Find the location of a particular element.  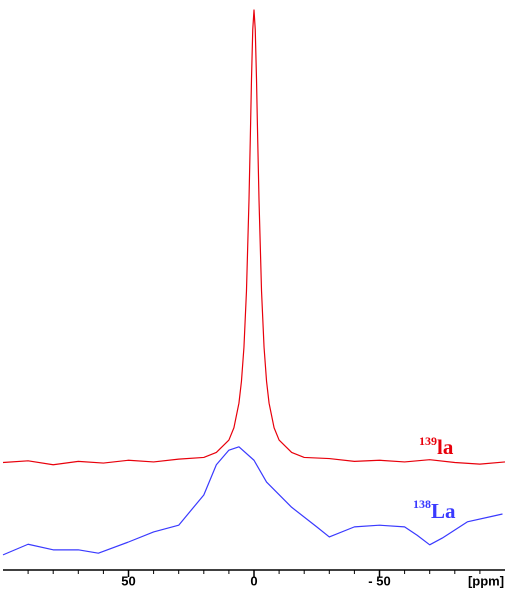

legend-label: La is located at coordinates (443, 511).